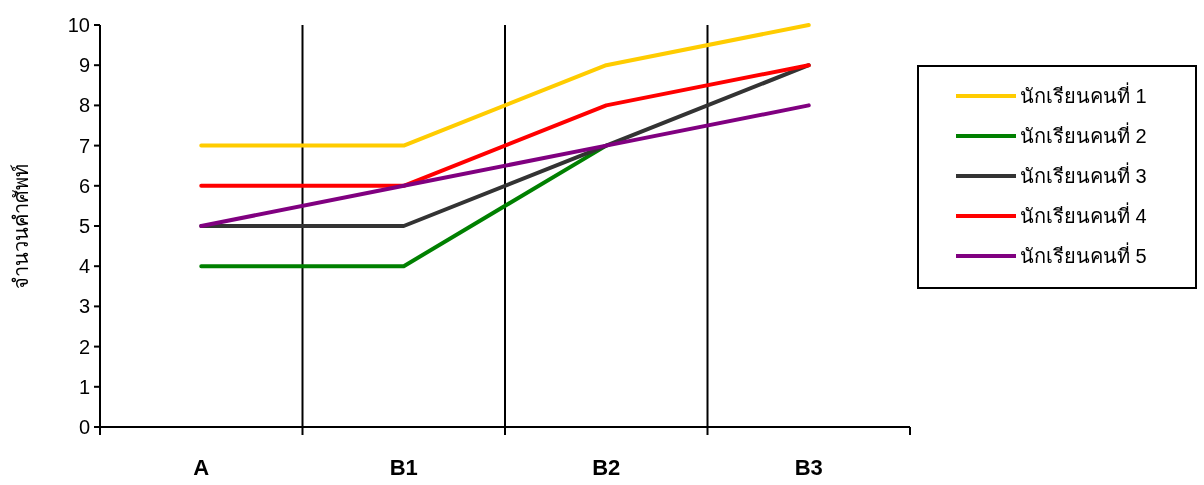 The height and width of the screenshot is (485, 1204). I want to click on y-tick-label: 3, so click(84, 306).